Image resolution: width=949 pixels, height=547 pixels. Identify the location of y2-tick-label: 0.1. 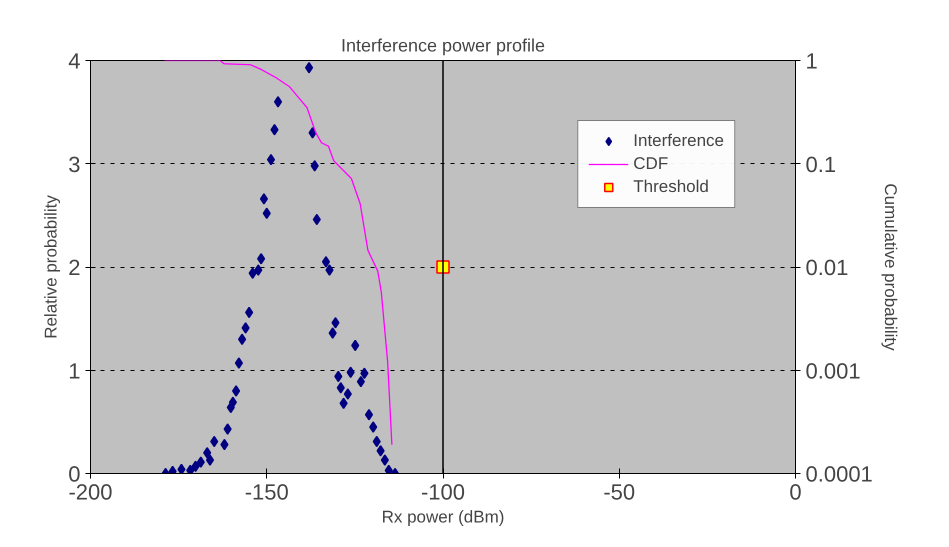
(821, 164).